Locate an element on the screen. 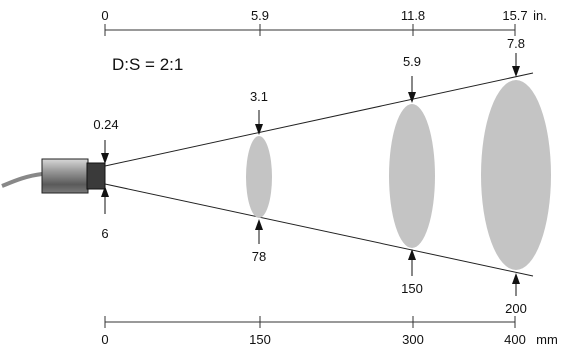 The height and width of the screenshot is (352, 576). bottom-axis-unit: mm is located at coordinates (547, 339).